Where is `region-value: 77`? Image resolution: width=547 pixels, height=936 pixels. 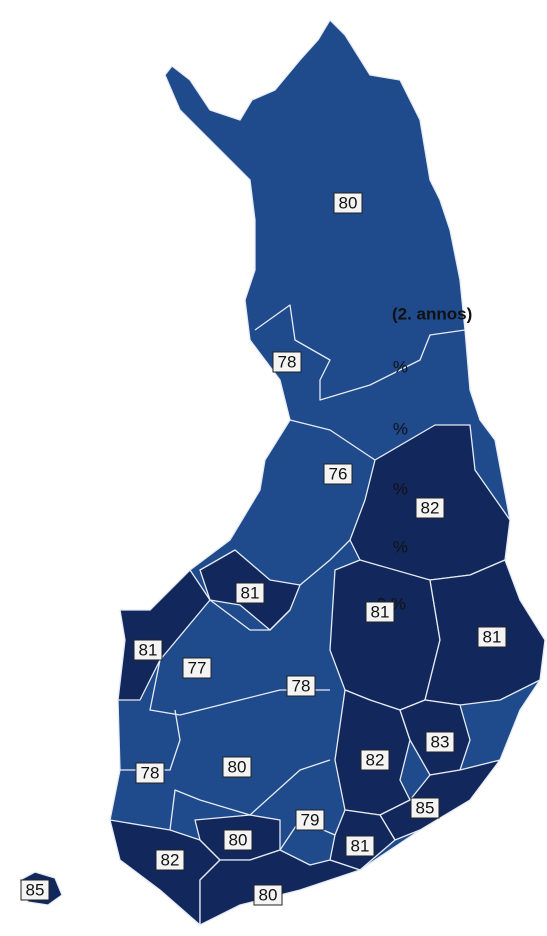 region-value: 77 is located at coordinates (197, 667).